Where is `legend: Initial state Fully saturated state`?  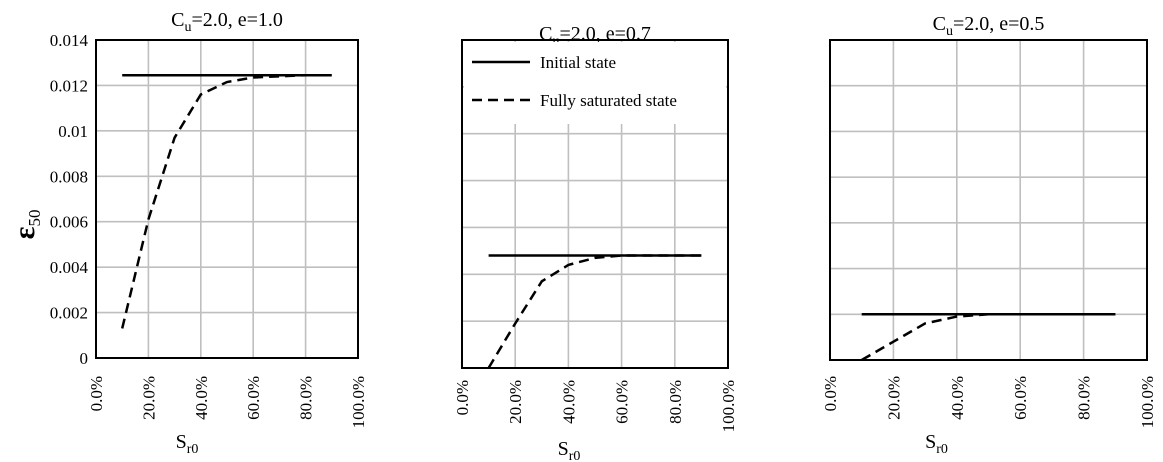 legend: Initial state Fully saturated state is located at coordinates (595, 83).